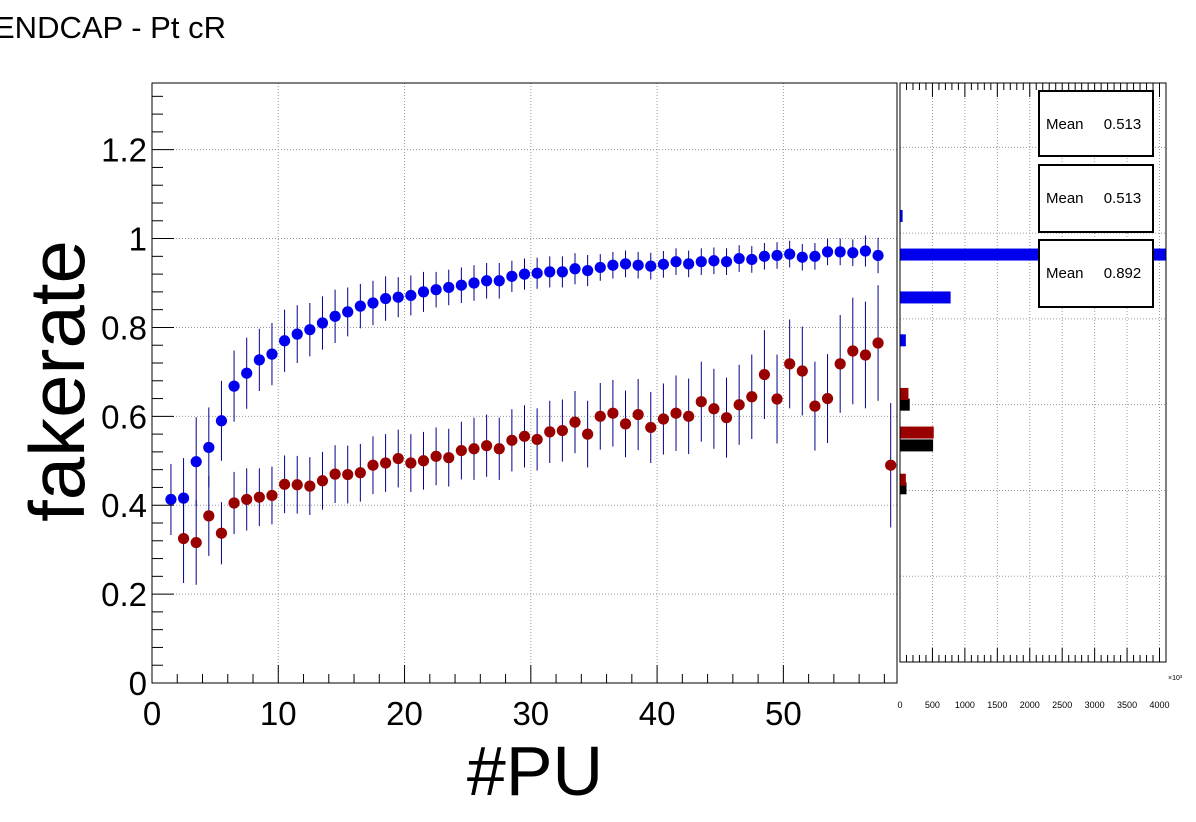 This screenshot has width=1196, height=822. What do you see at coordinates (1175, 678) in the screenshot?
I see `side-x-exponent: ×10³` at bounding box center [1175, 678].